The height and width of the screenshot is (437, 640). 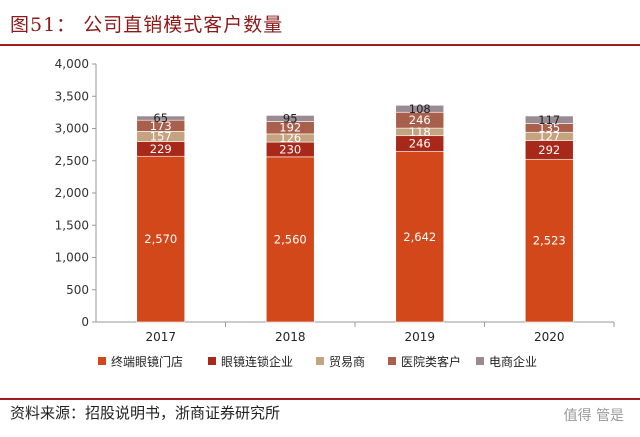 I want to click on x-tick-label: 2018, so click(x=290, y=337).